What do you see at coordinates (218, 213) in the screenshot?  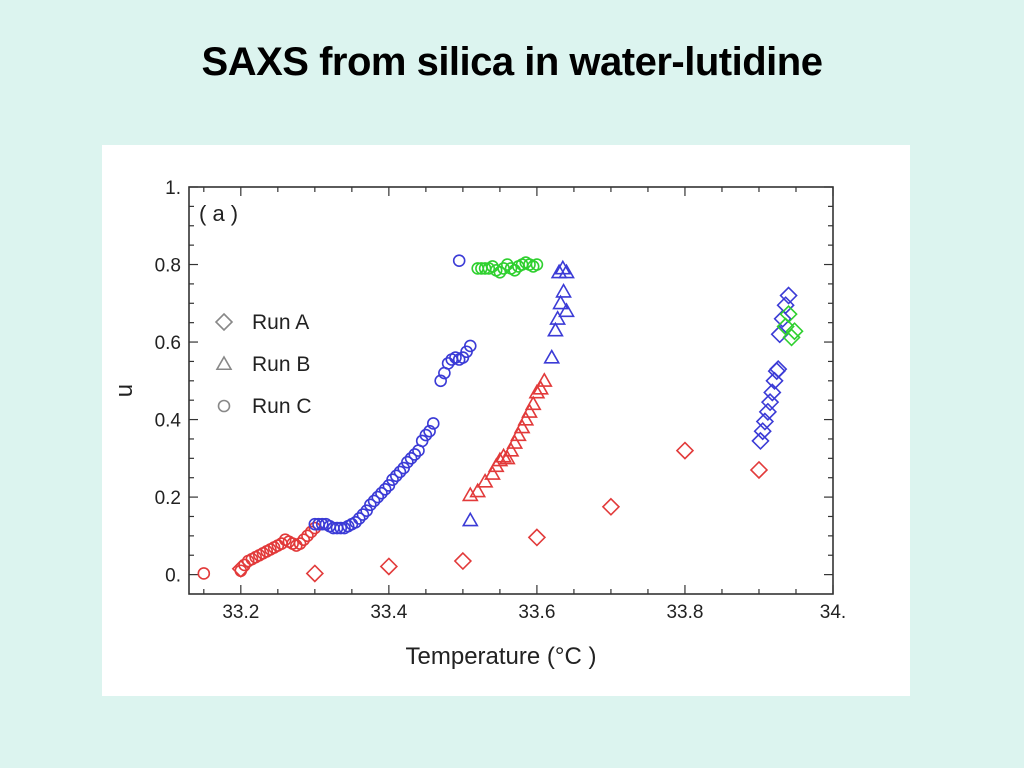 I see `panel-label: ( a )` at bounding box center [218, 213].